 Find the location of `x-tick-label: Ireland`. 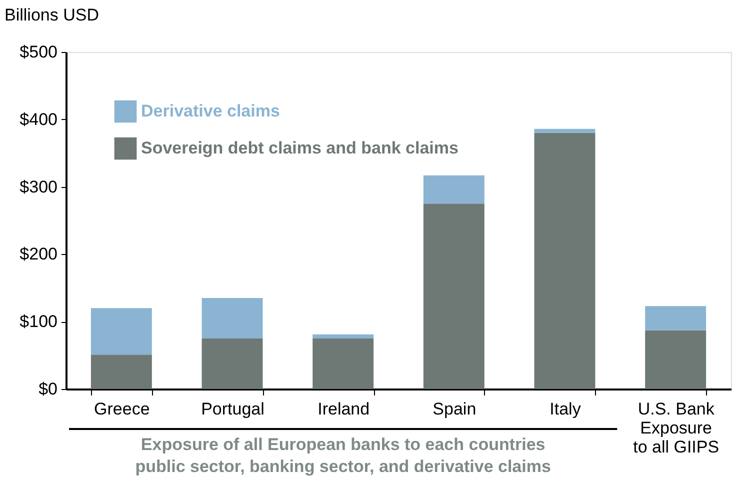

x-tick-label: Ireland is located at coordinates (344, 409).